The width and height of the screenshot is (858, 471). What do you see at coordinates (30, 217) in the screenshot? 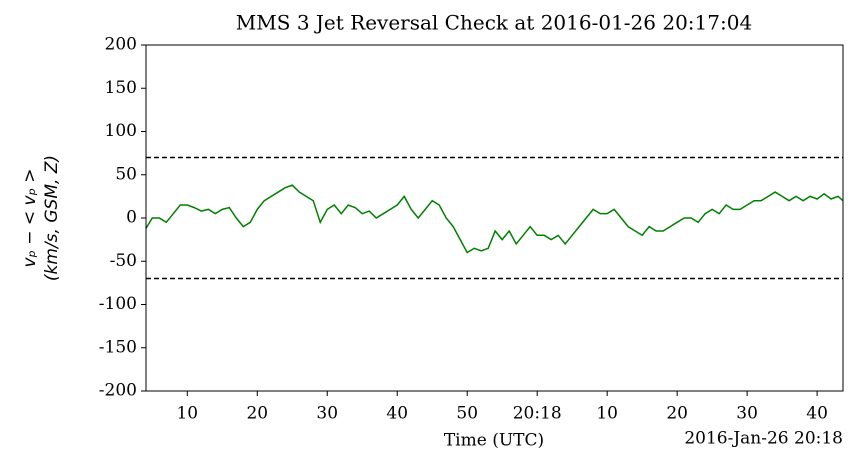
I see `y-axis-label: vₚ − < vₚ >` at bounding box center [30, 217].